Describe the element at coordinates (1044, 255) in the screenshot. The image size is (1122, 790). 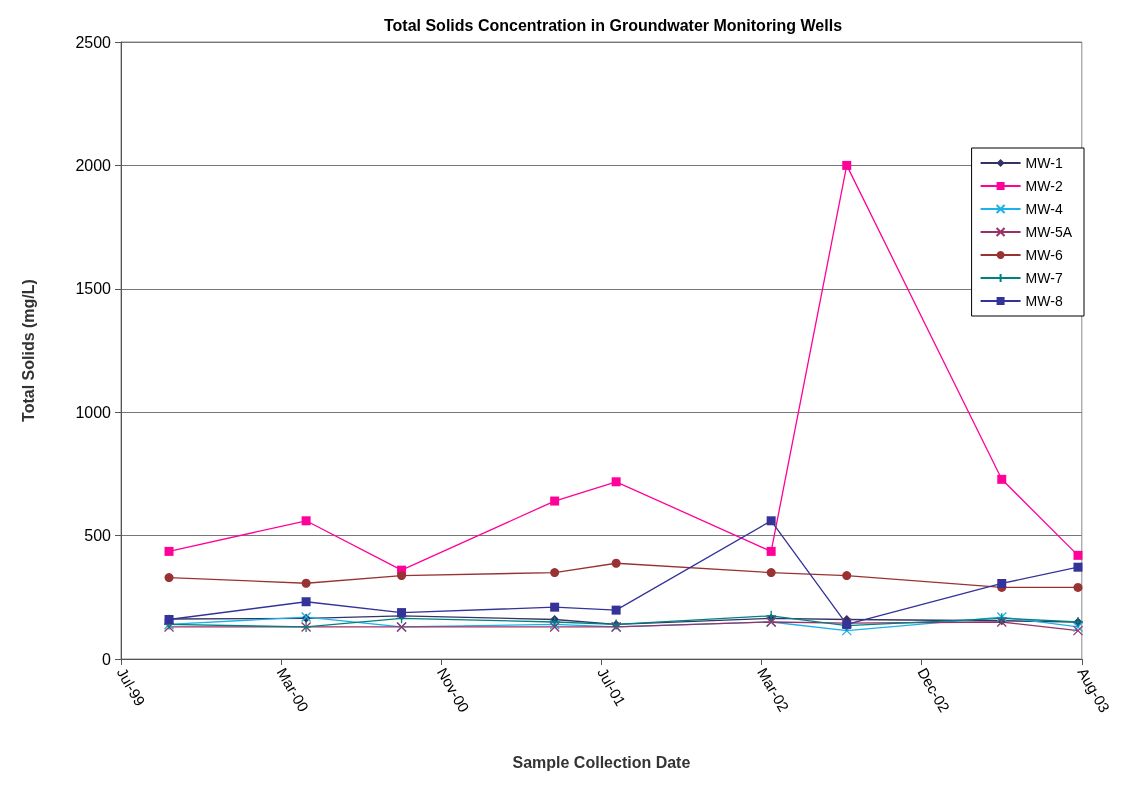
I see `legend-label: MW-6` at that location.